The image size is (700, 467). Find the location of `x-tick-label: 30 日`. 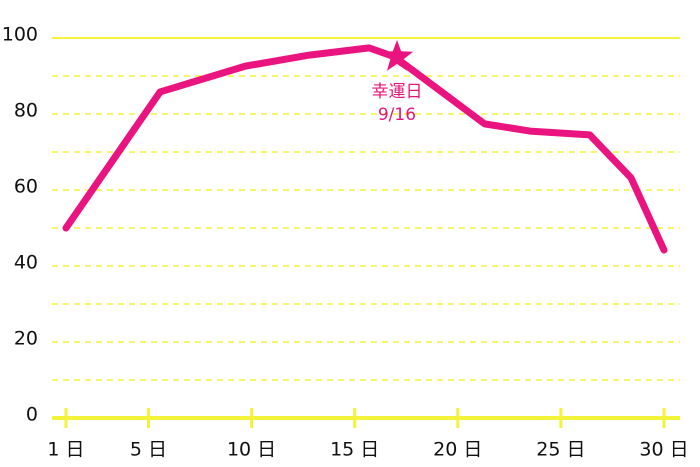

x-tick-label: 30 日 is located at coordinates (663, 450).